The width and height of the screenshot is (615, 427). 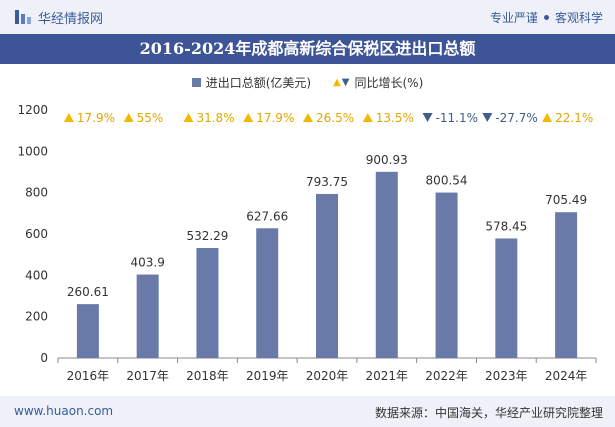 I want to click on bar-swatch-icon, so click(x=196, y=82).